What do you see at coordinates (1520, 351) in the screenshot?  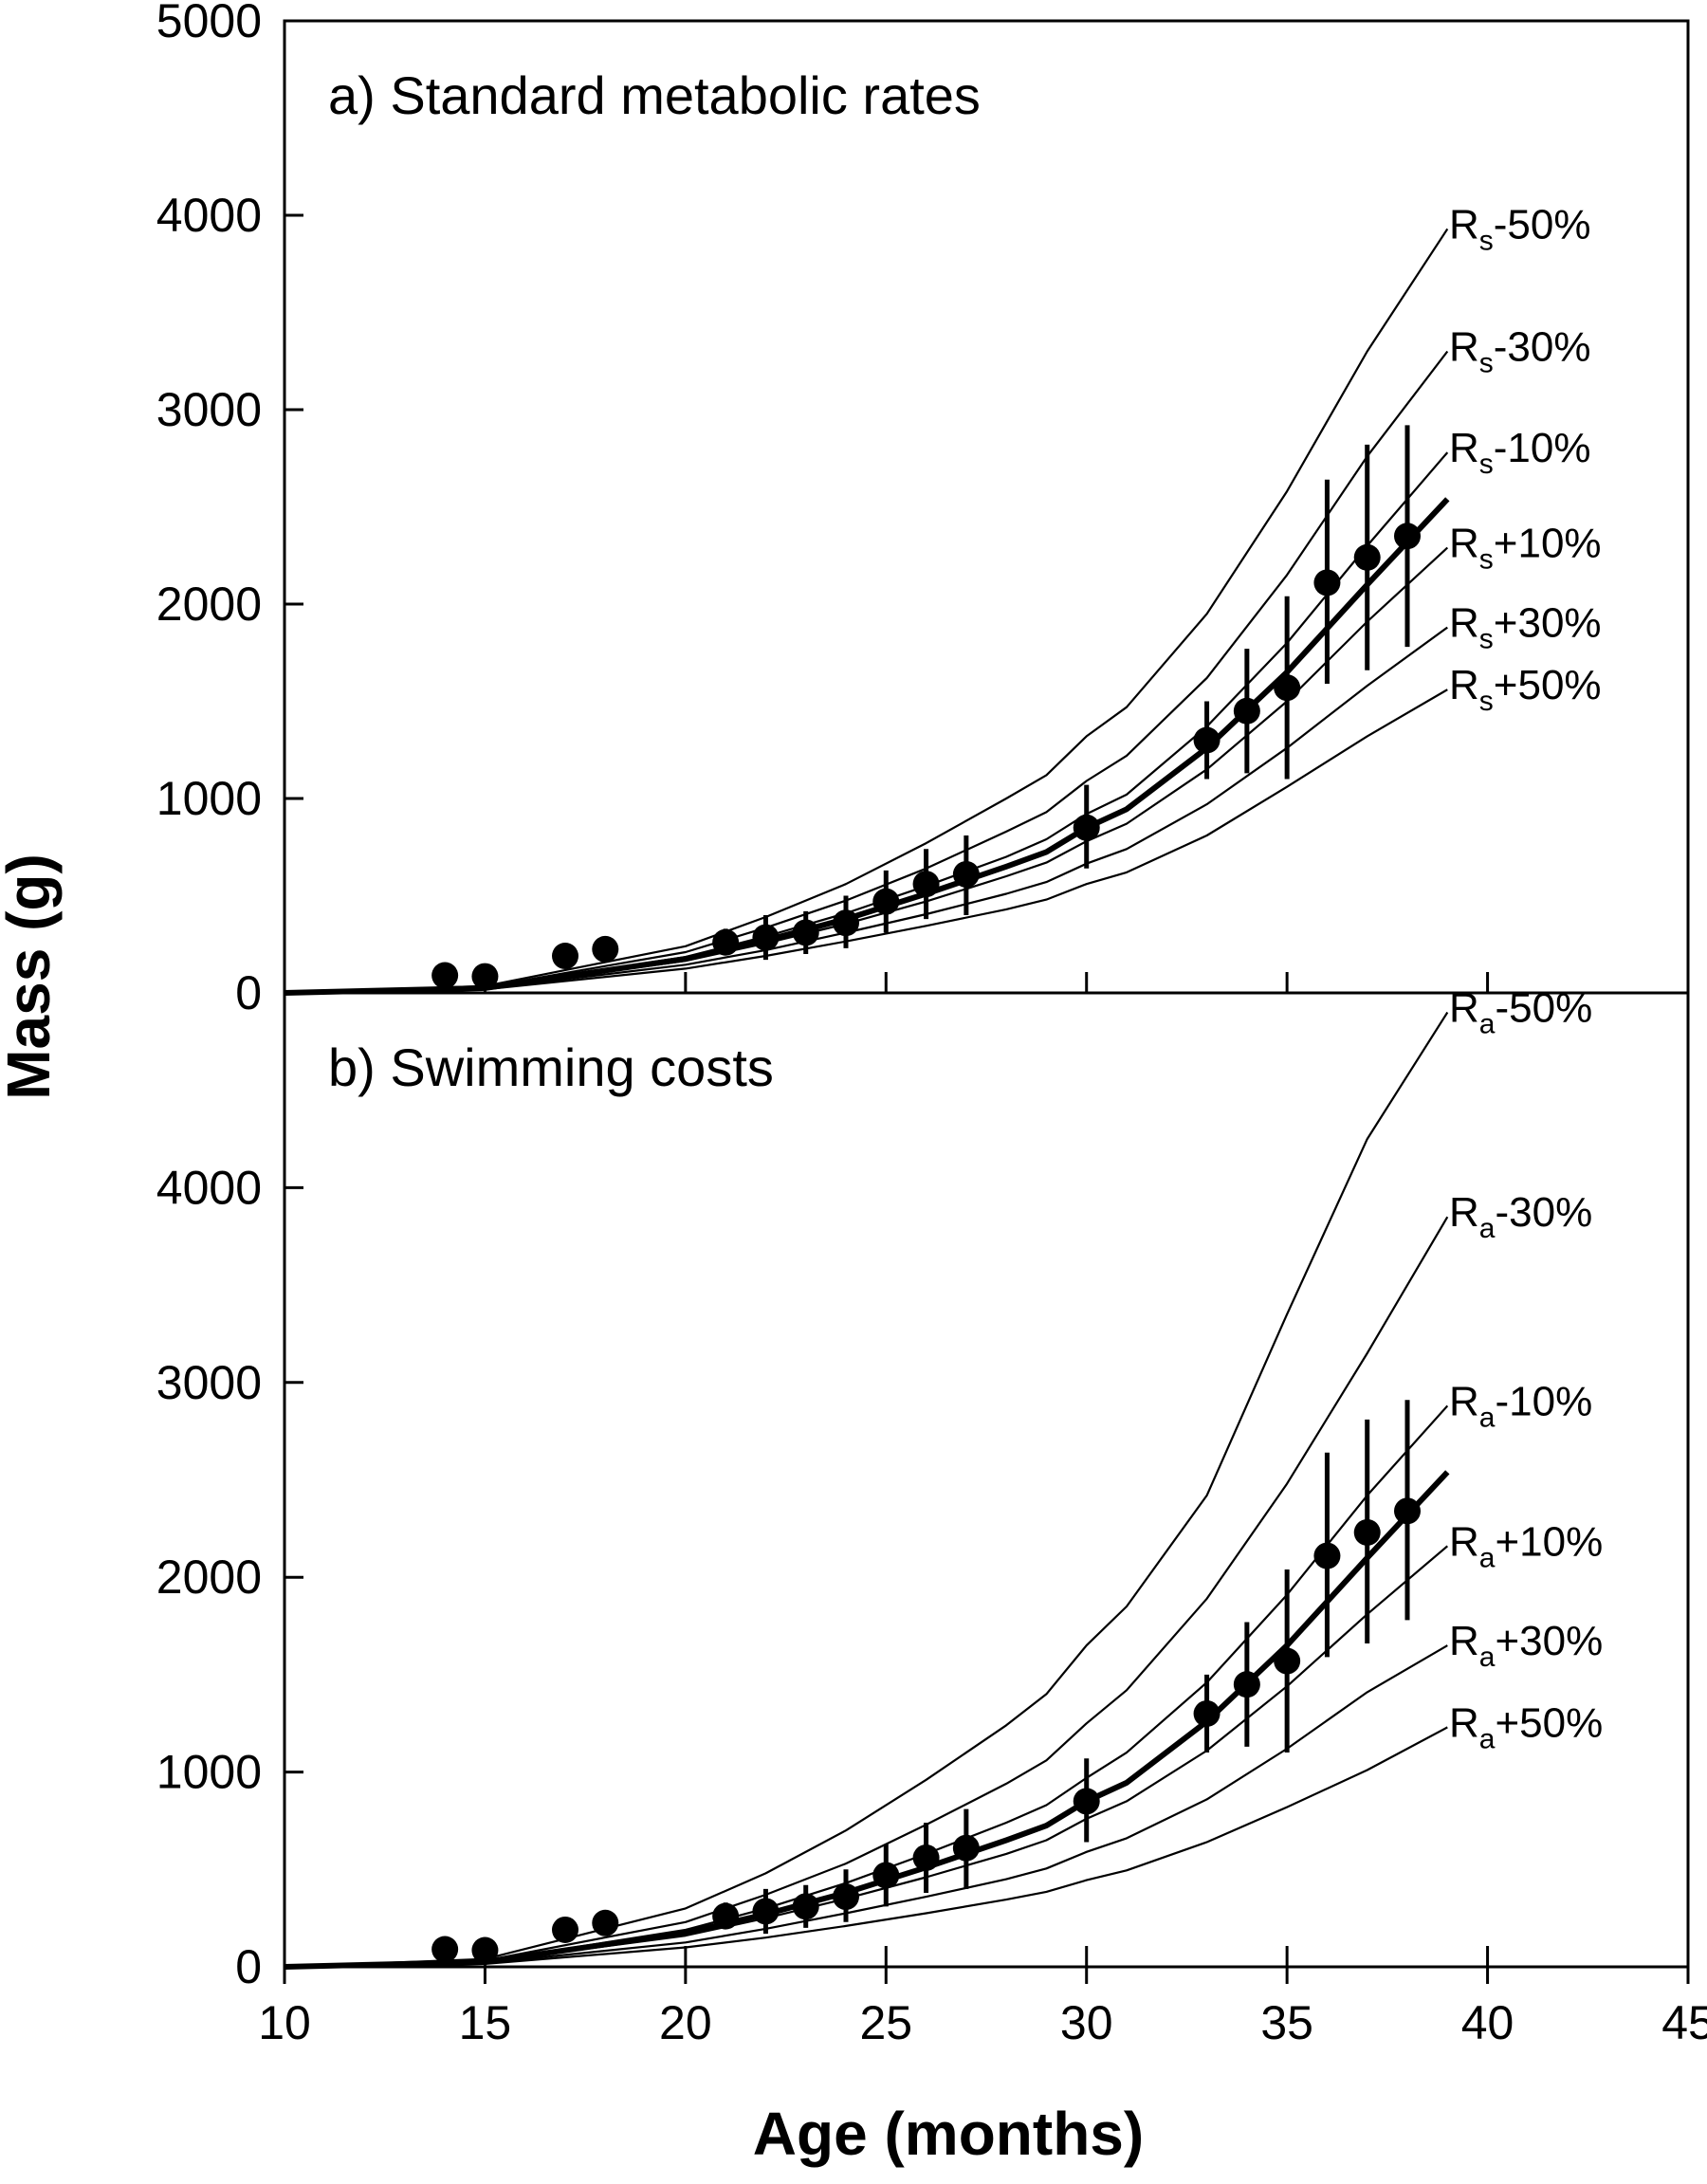 I see `series-label: Rs-30%` at bounding box center [1520, 351].